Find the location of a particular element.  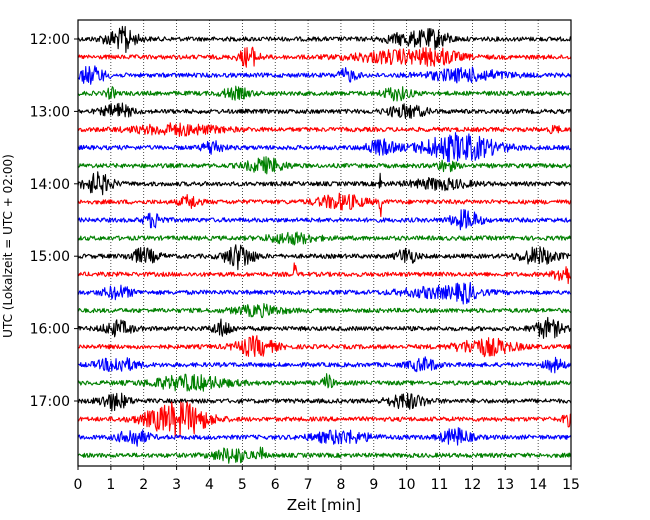

y-tick-label: 13:00 is located at coordinates (50, 112).